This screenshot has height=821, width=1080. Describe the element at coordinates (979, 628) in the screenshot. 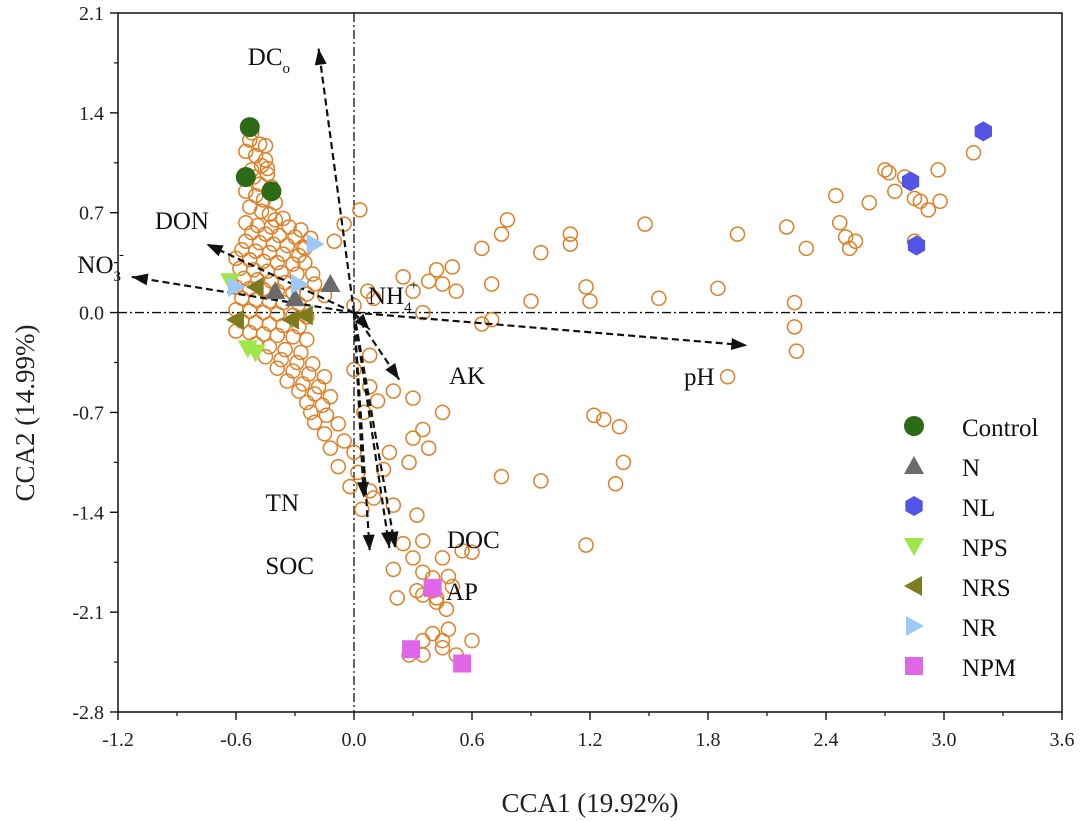

I see `legend-label: NR` at that location.